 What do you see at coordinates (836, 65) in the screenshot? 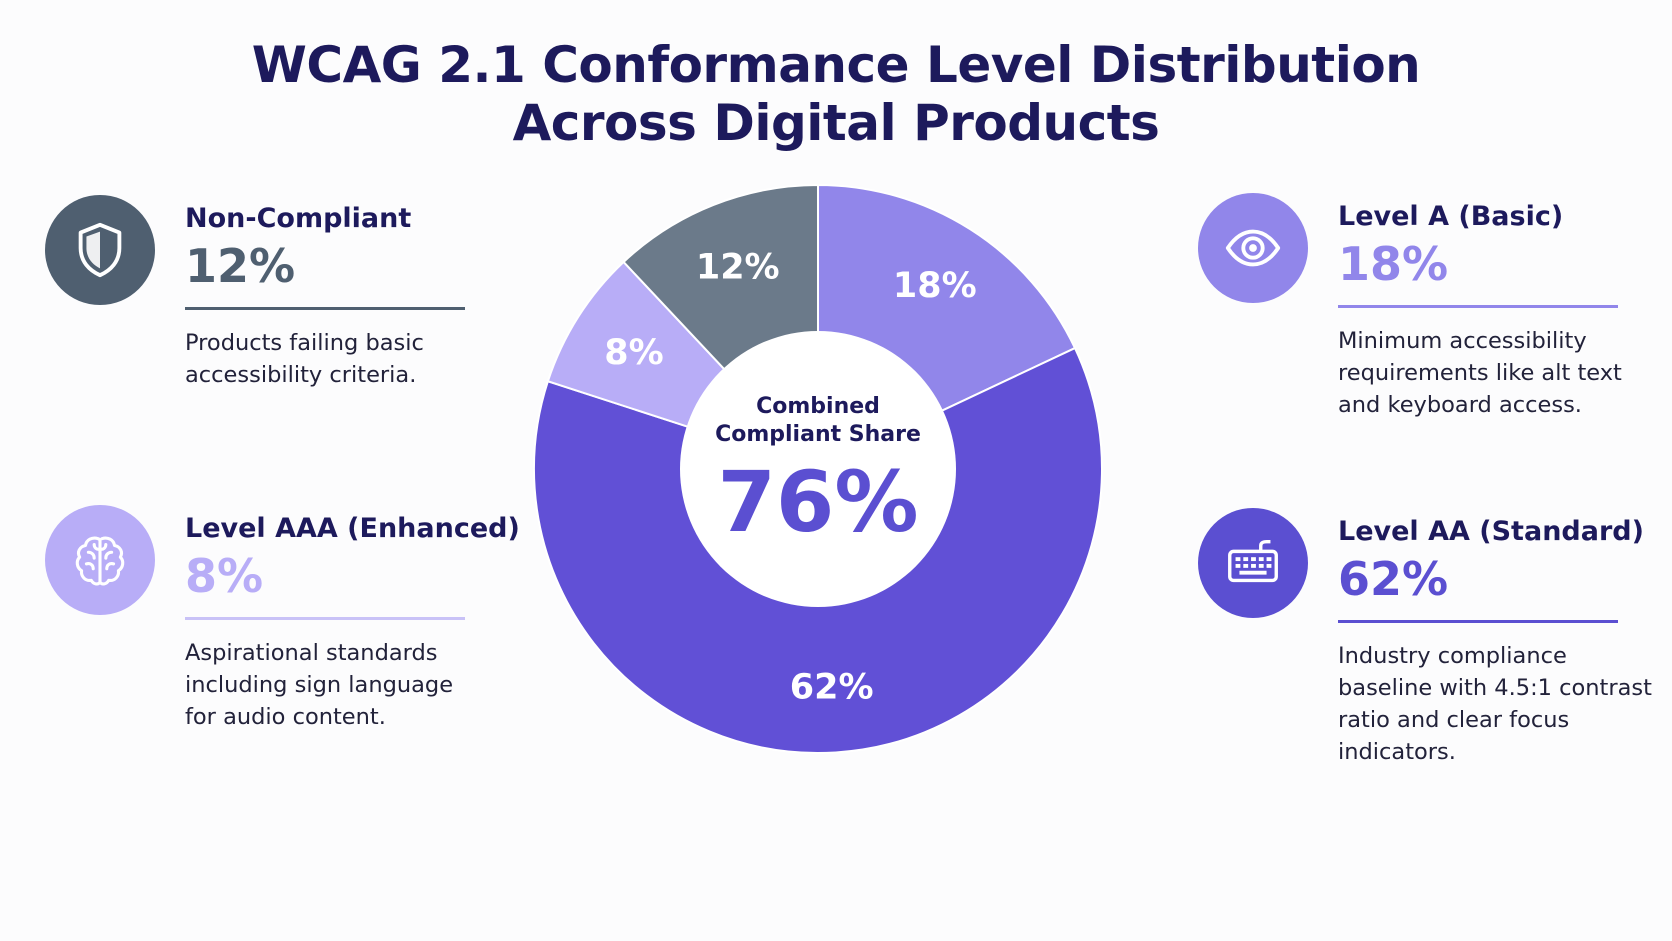
I see `title-line-1: WCAG 2.1 Conformance Level Distribution` at bounding box center [836, 65].